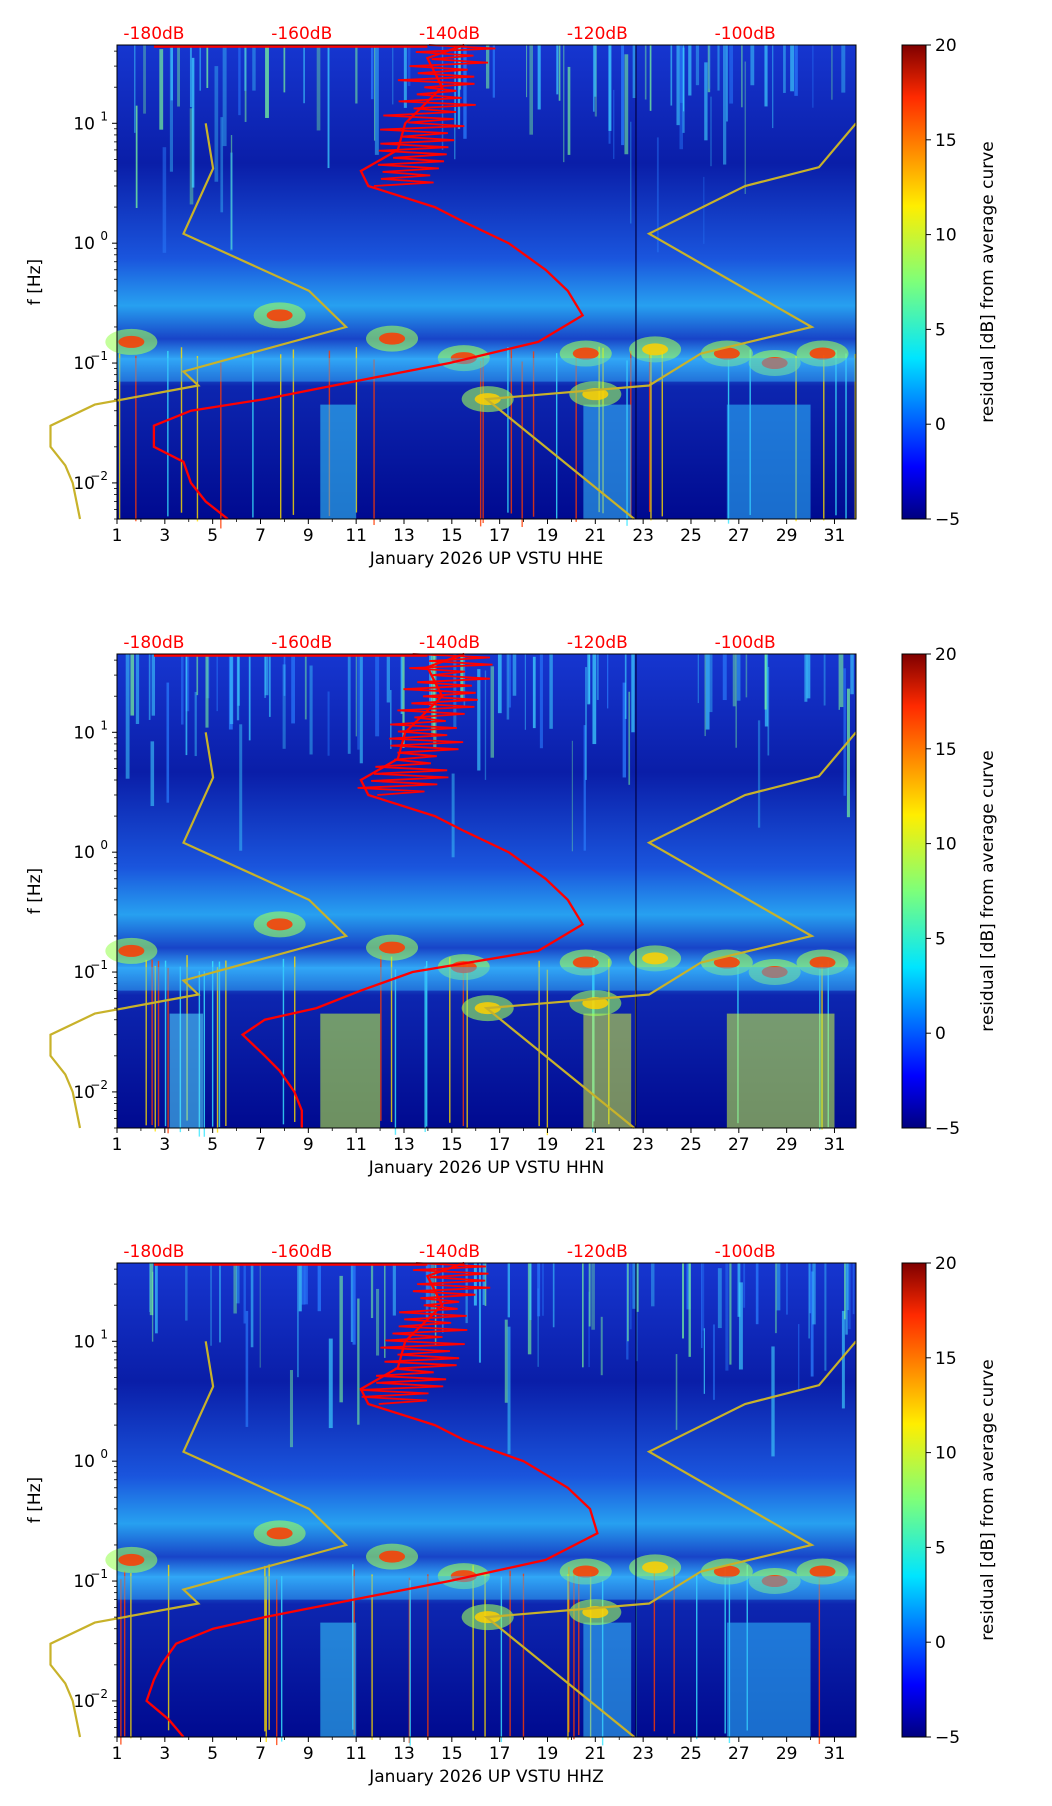  I want to click on x-tick-label: 29, so click(787, 1754).